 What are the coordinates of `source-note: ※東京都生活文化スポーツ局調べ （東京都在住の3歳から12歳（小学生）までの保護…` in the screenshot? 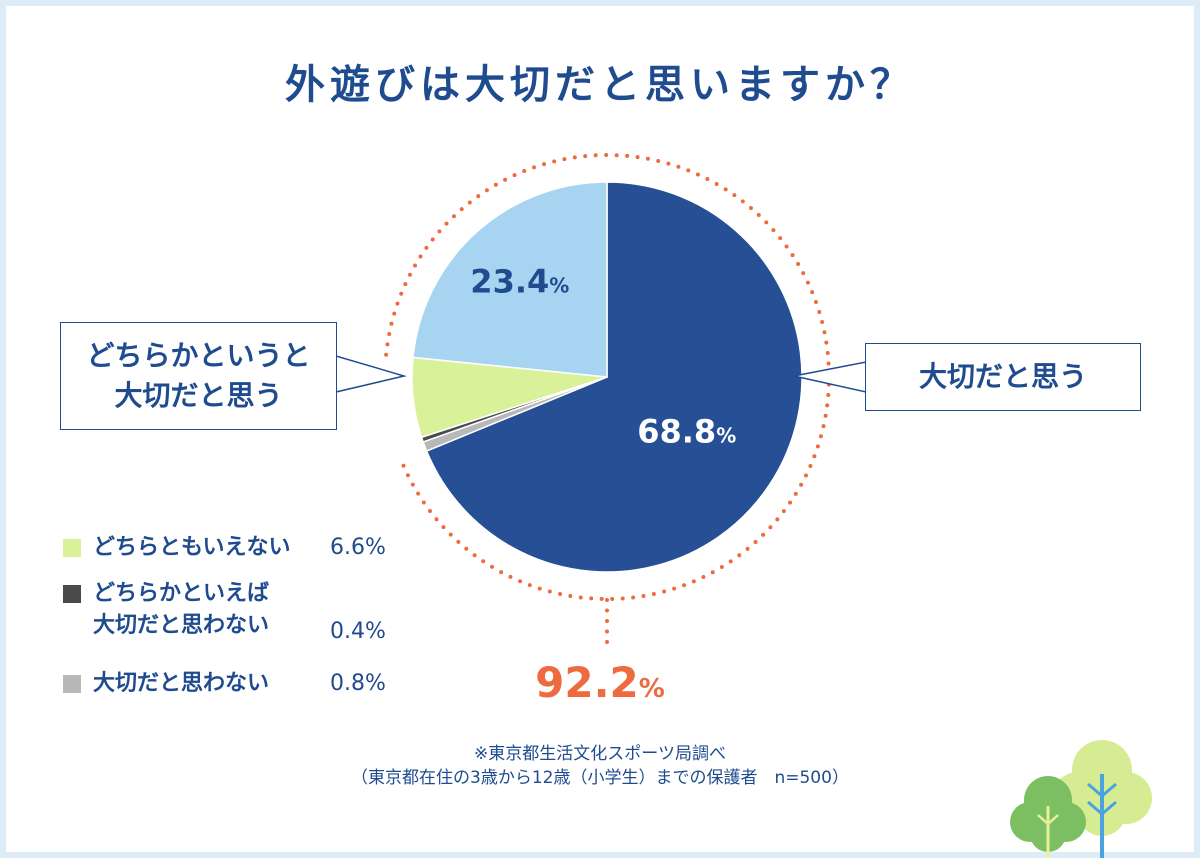 It's located at (600, 766).